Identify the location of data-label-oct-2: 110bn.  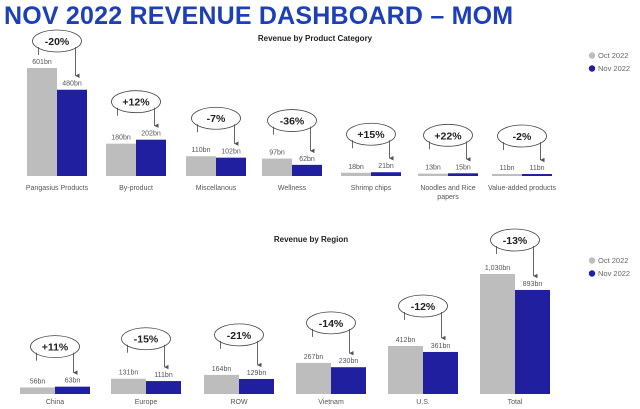
(201, 150).